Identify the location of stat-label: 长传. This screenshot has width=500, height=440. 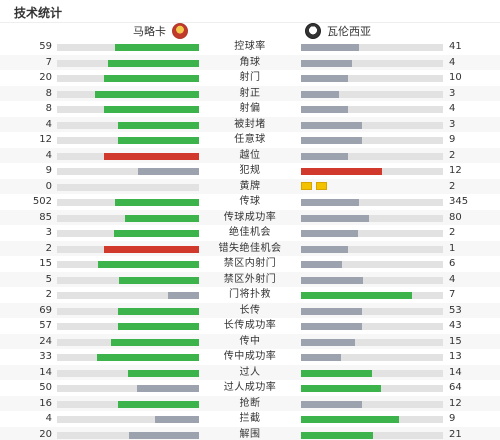
(250, 310).